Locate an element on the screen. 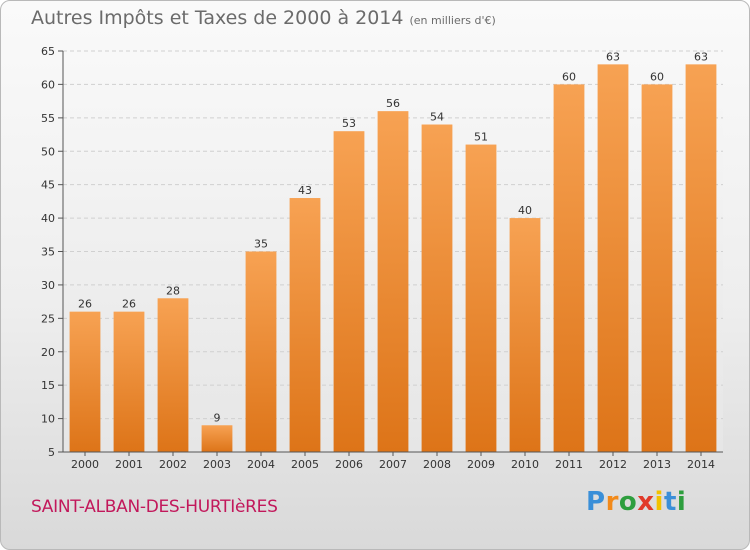  data-label: 56 is located at coordinates (393, 103).